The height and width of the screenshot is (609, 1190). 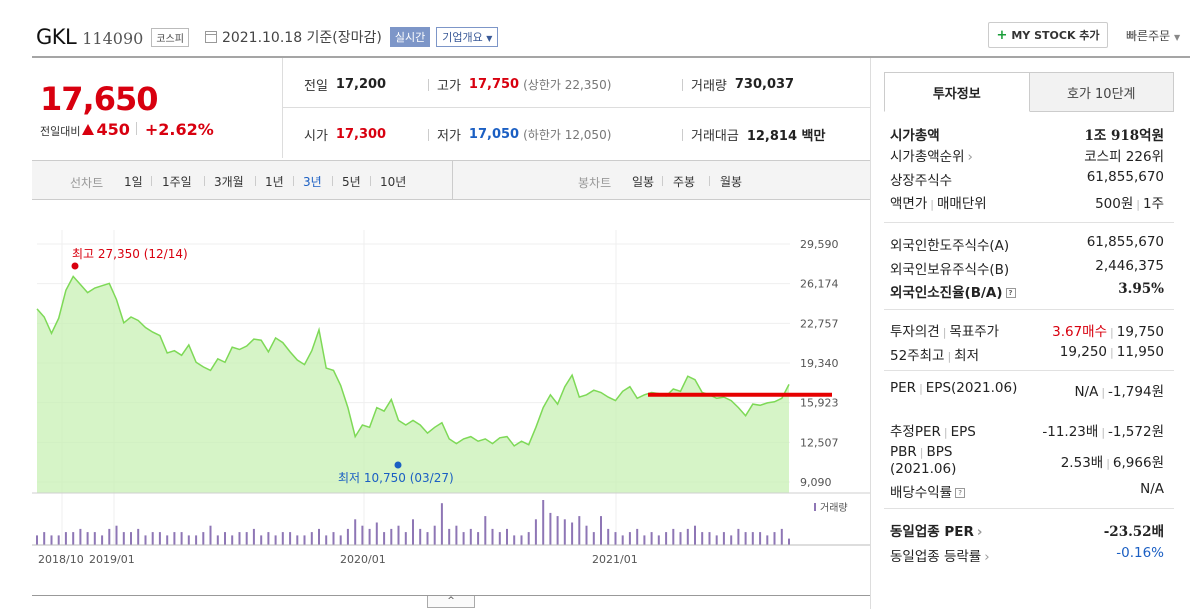 I want to click on section-divider, so click(x=1029, y=370).